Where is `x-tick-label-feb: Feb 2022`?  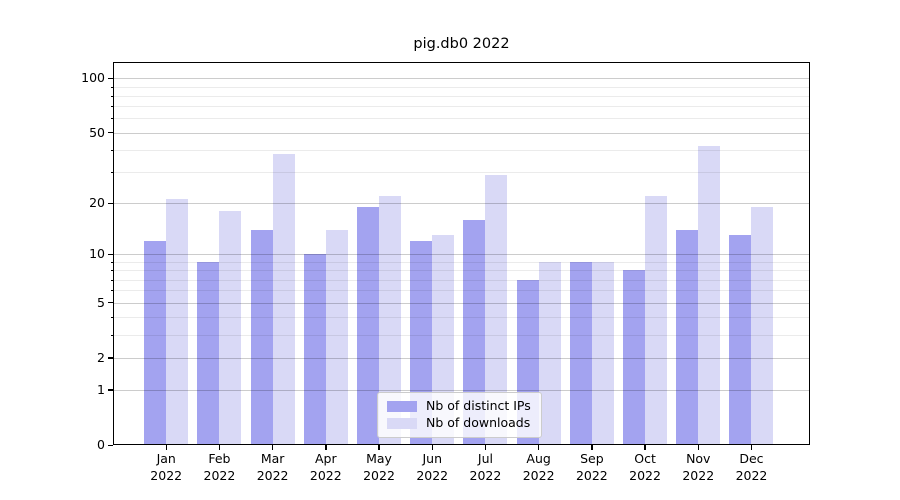 x-tick-label-feb: Feb 2022 is located at coordinates (219, 467).